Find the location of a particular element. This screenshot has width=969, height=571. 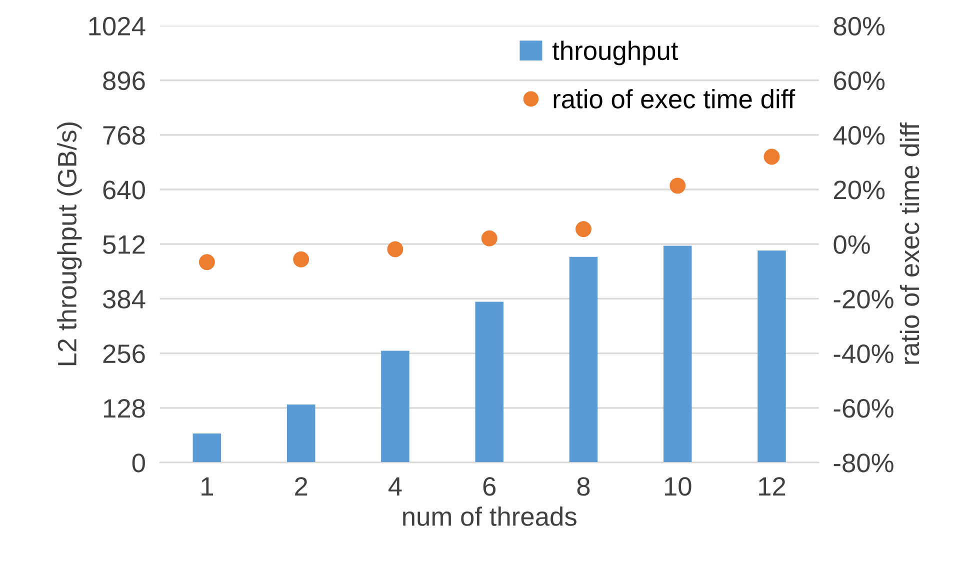

y2-tick-label: 40% is located at coordinates (859, 135).